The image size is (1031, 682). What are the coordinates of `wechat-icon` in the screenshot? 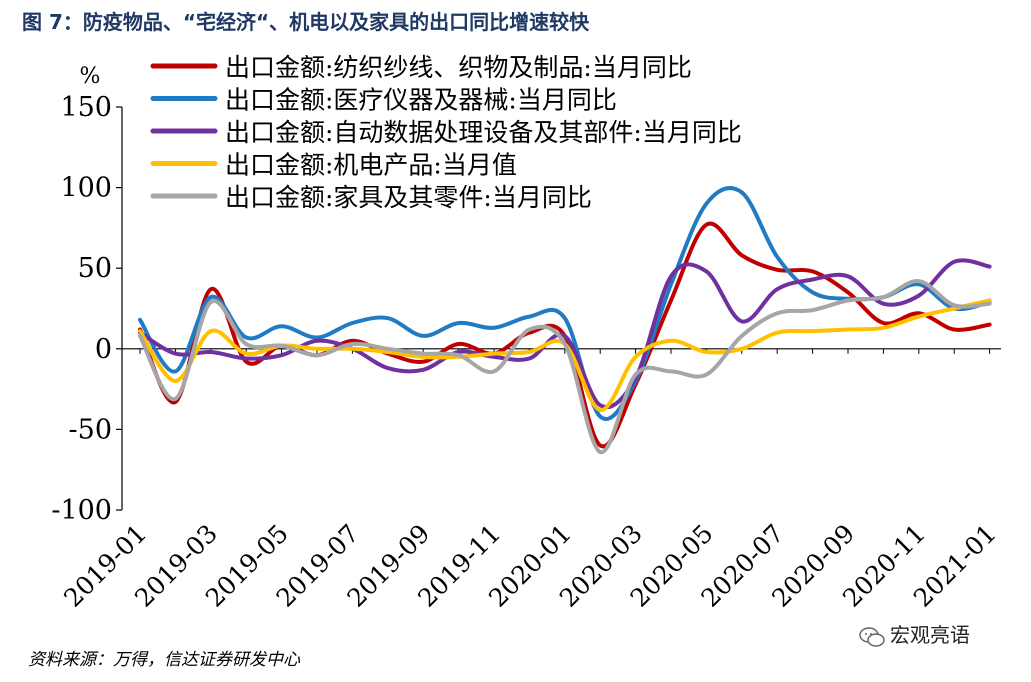 It's located at (872, 636).